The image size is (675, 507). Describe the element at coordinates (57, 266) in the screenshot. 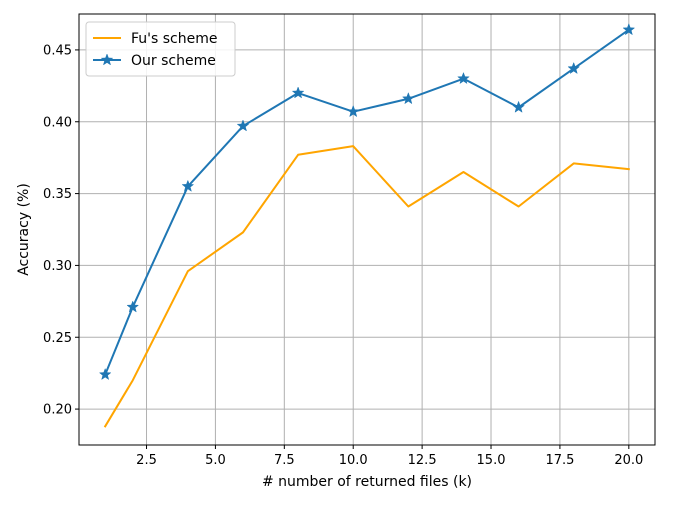

I see `y-tick-label: 0.30` at that location.